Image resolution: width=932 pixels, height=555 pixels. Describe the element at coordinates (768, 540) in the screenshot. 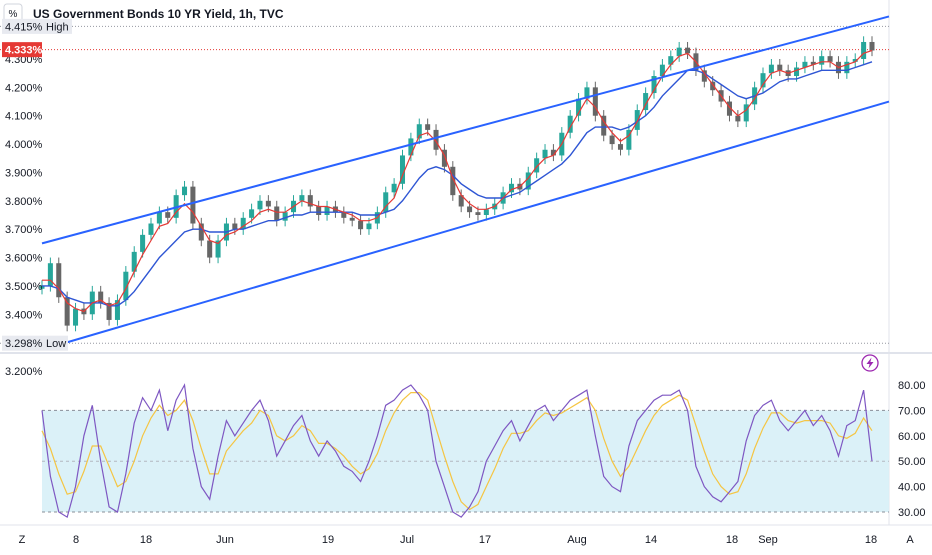

I see `time-tick-label: Sep` at that location.